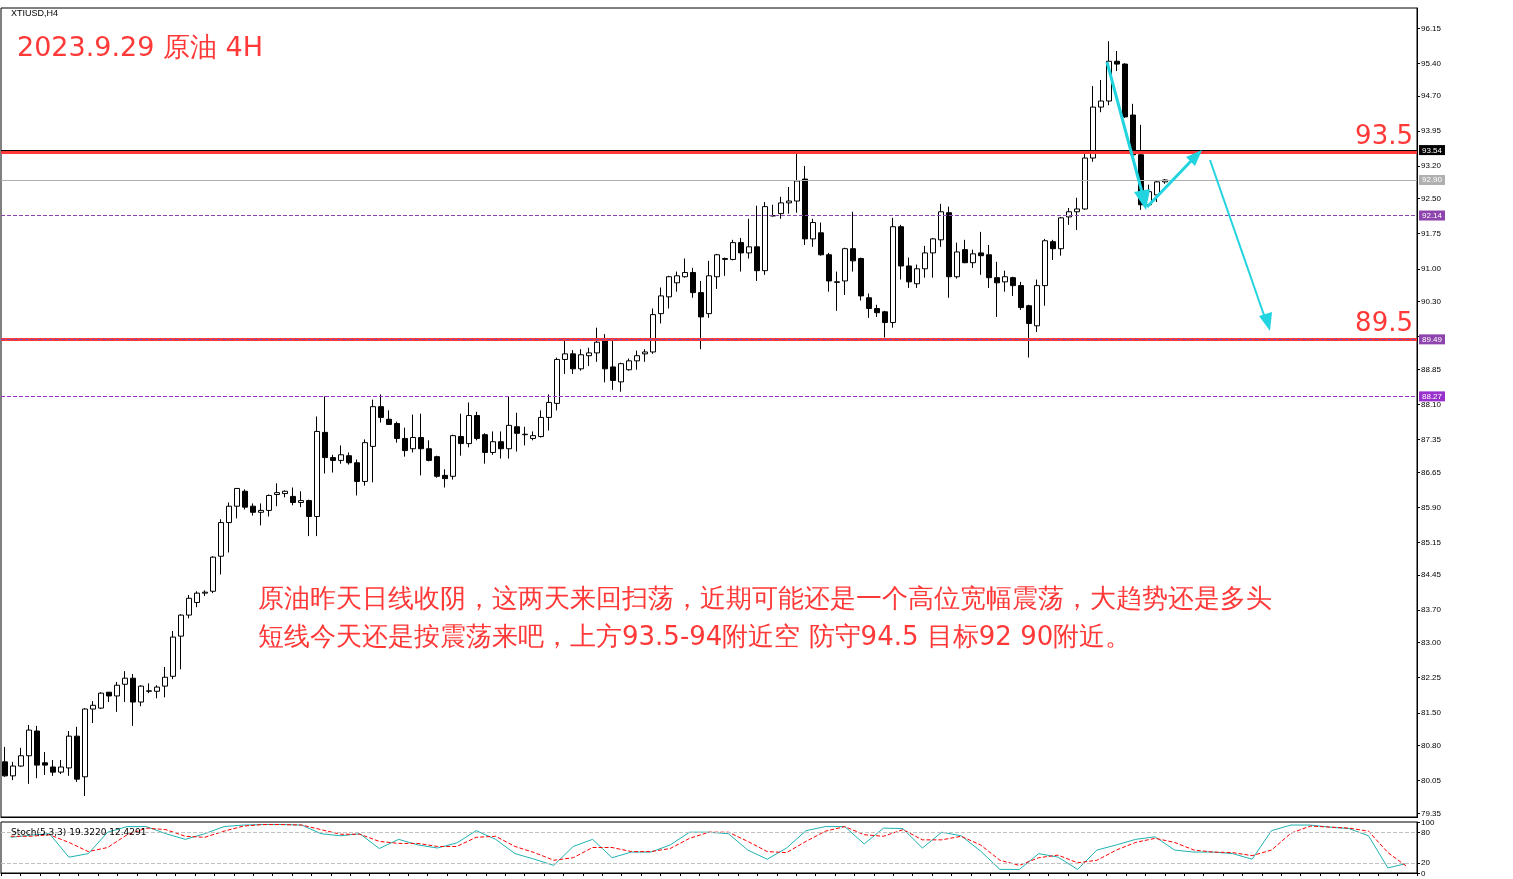  Describe the element at coordinates (1431, 301) in the screenshot. I see `y-tick-label: 90.30` at that location.